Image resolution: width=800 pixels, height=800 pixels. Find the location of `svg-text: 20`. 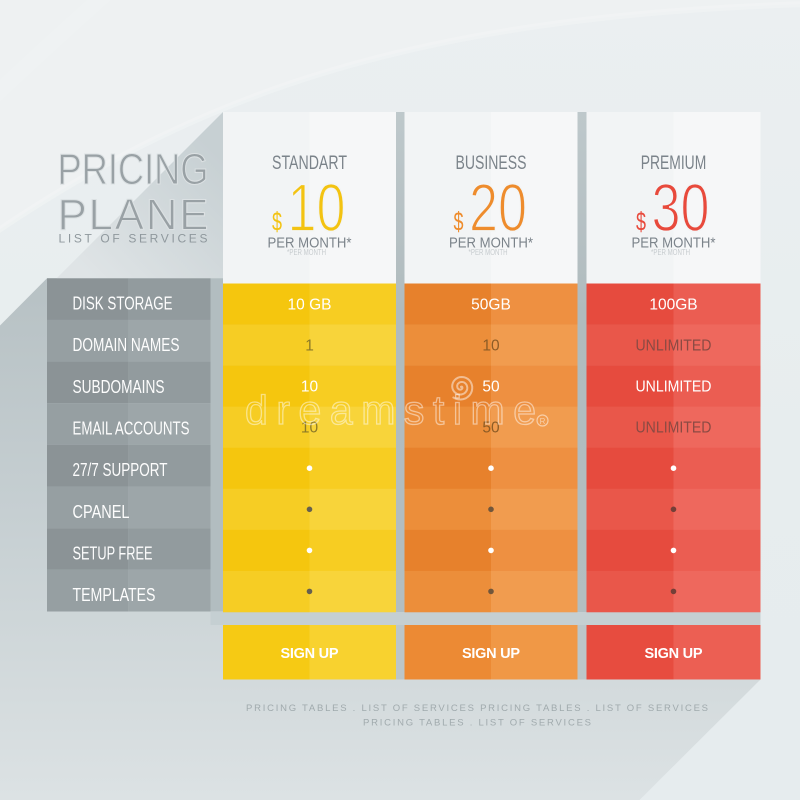

svg-text: 20 is located at coordinates (498, 208).